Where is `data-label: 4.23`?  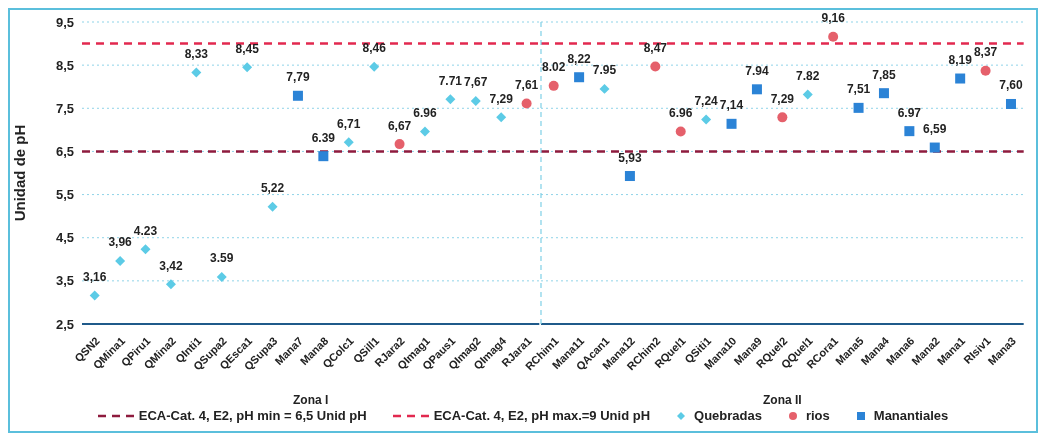 data-label: 4.23 is located at coordinates (145, 230).